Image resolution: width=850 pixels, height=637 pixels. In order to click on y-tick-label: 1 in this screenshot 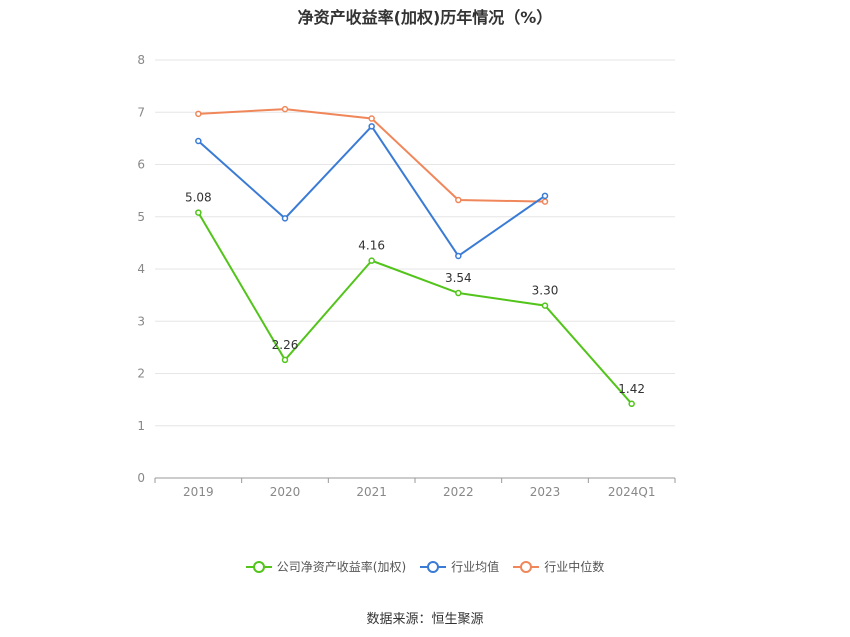, I will do `click(141, 426)`.